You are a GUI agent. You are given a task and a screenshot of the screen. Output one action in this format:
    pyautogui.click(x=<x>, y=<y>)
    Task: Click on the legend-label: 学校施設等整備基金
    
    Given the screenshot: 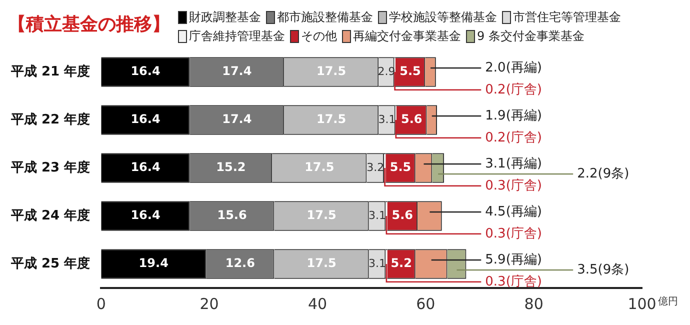 What is the action you would take?
    pyautogui.click(x=443, y=17)
    